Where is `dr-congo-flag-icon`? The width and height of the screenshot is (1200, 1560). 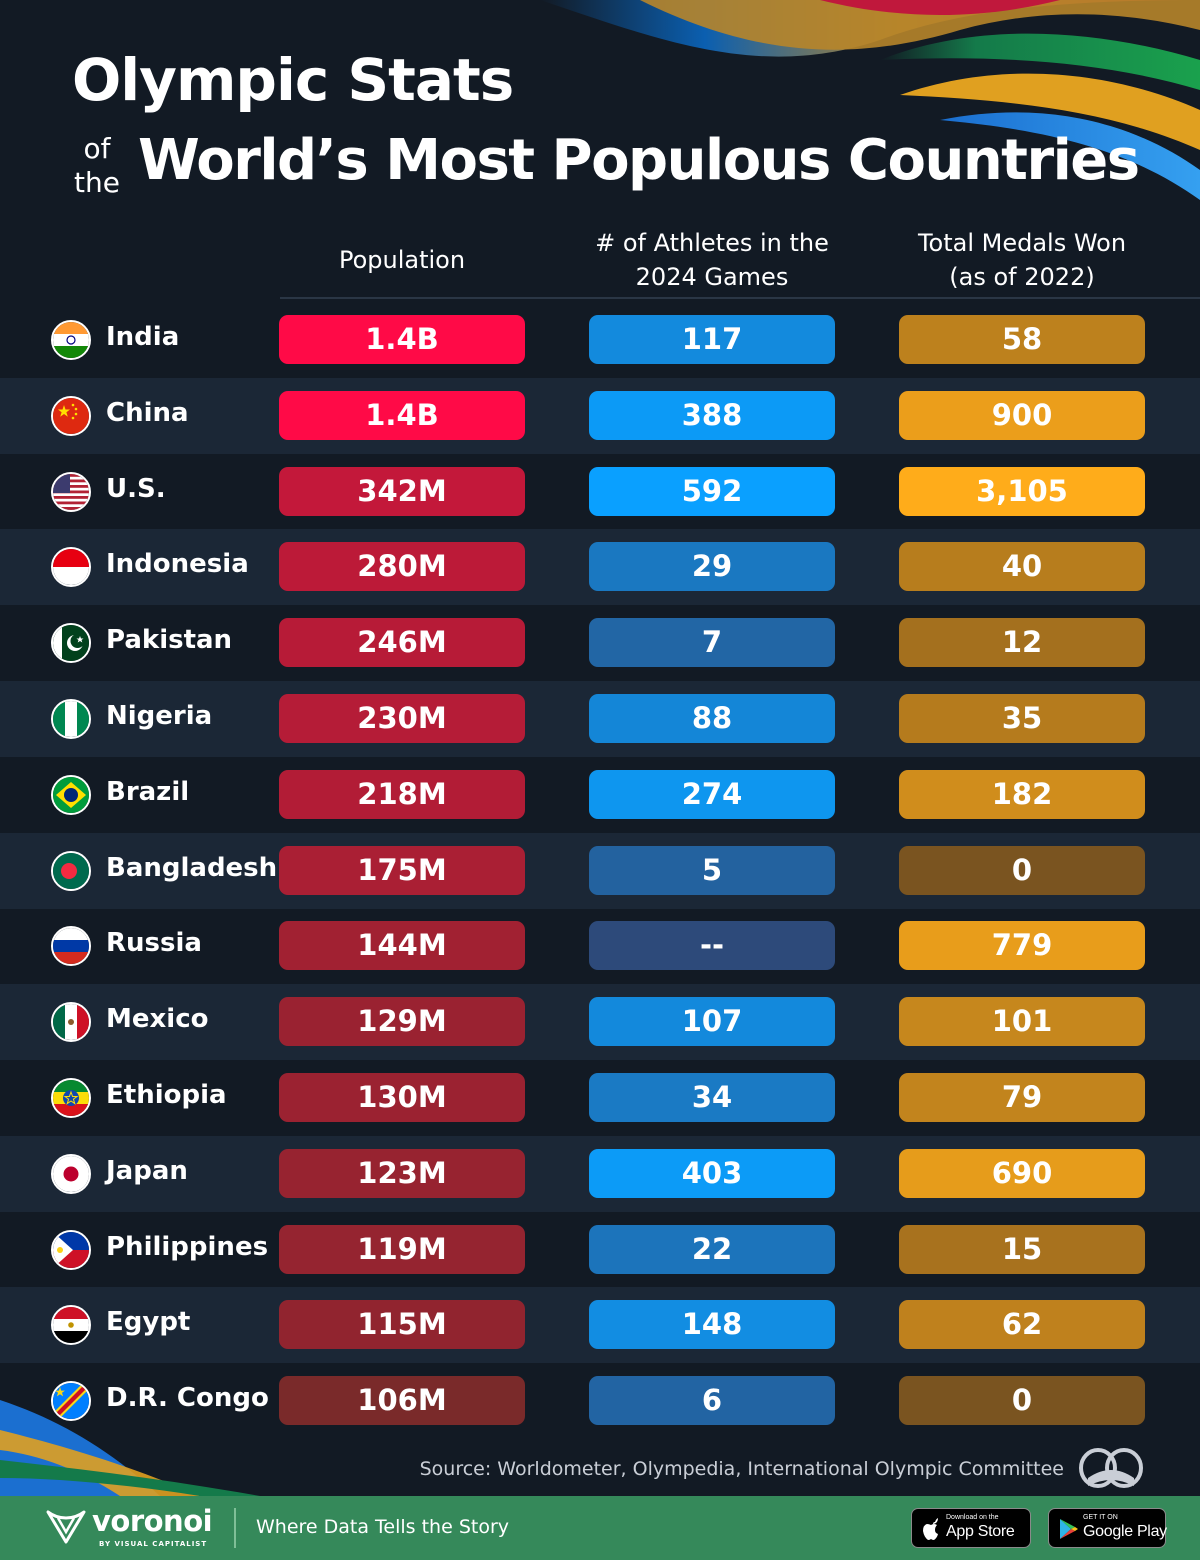
dr-congo-flag-icon is located at coordinates (71, 1401).